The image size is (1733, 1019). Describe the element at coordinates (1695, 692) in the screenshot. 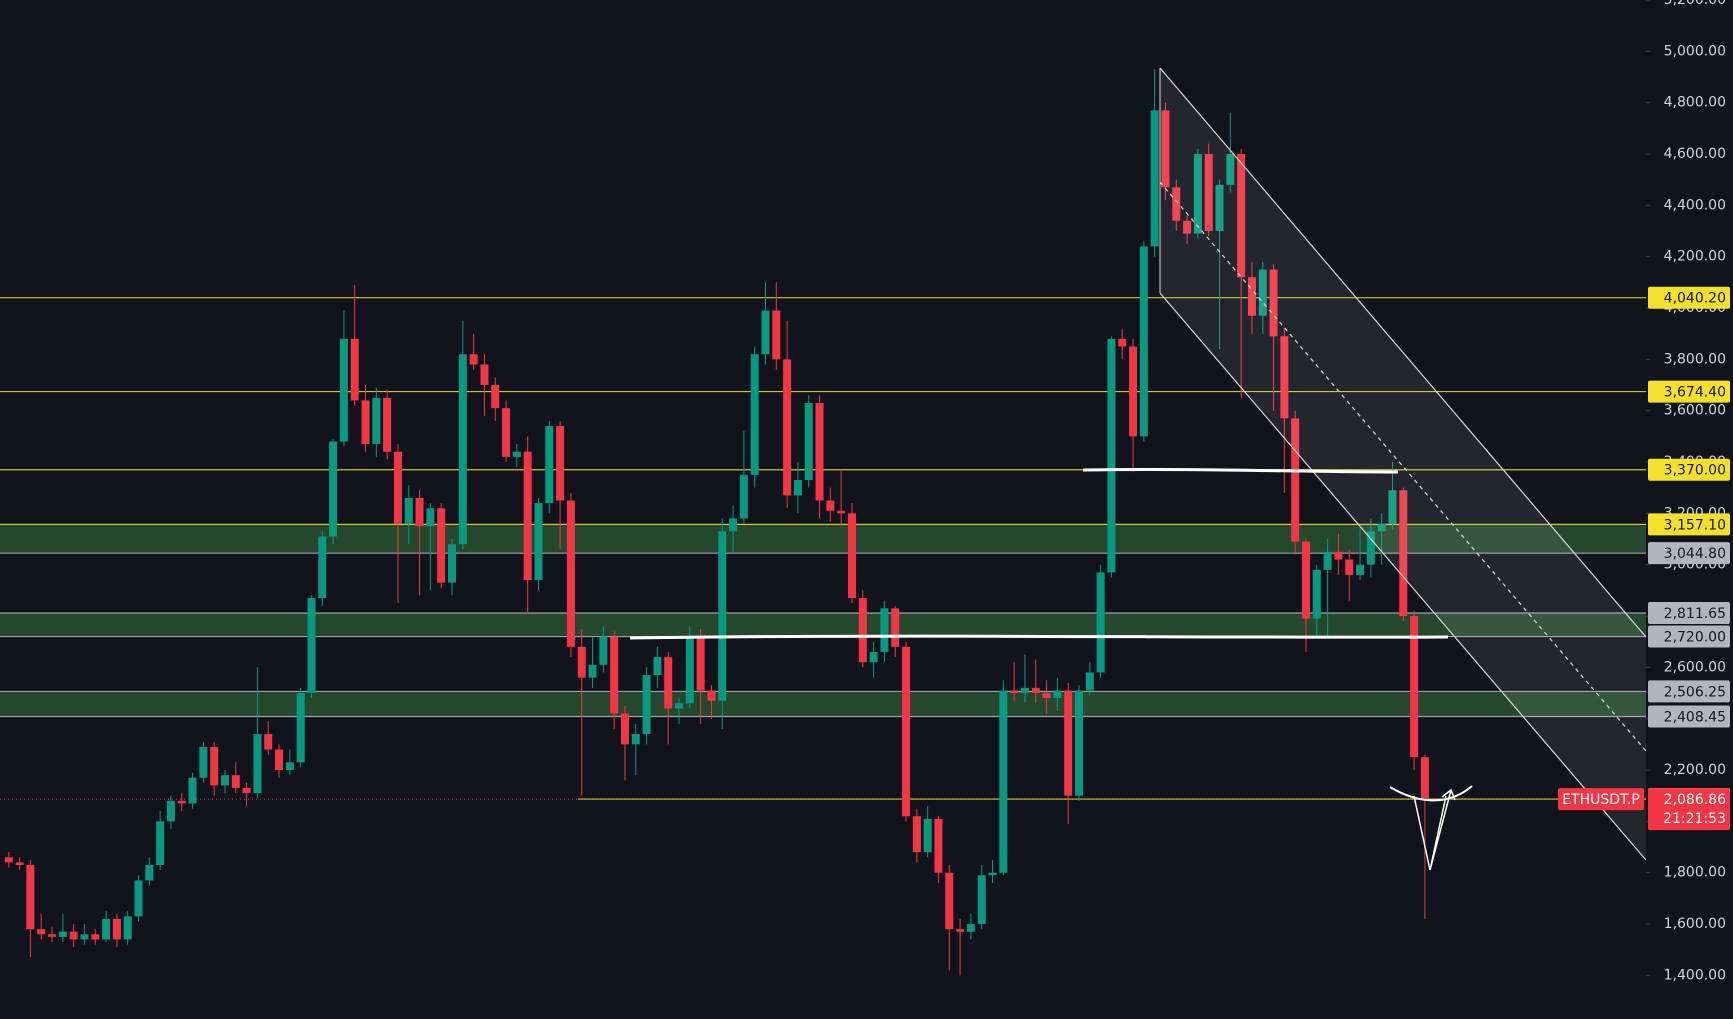

I see `price-tag-label: 2,506.25` at that location.